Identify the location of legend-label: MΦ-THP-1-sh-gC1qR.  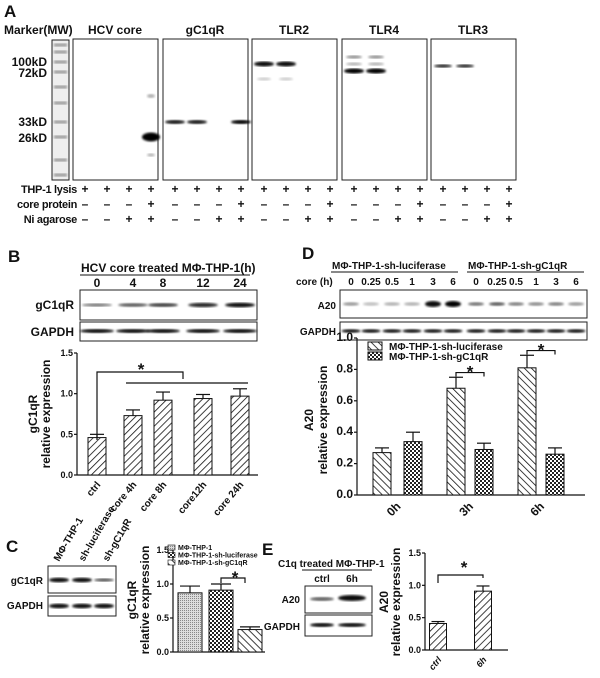
(213, 563).